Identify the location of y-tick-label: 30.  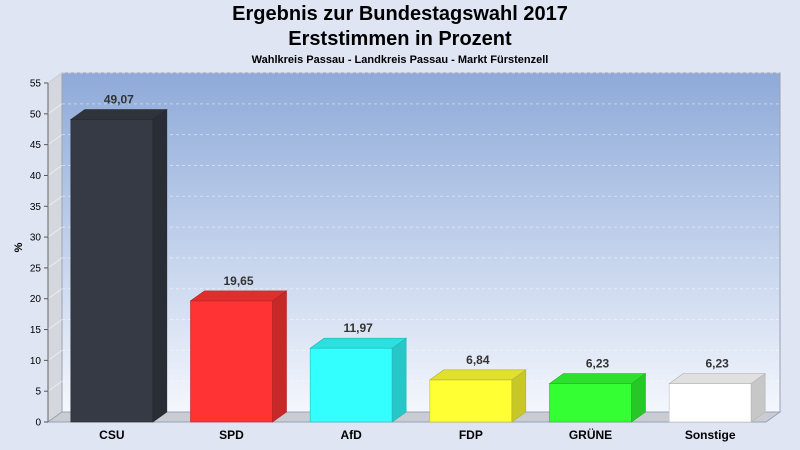
(36, 238).